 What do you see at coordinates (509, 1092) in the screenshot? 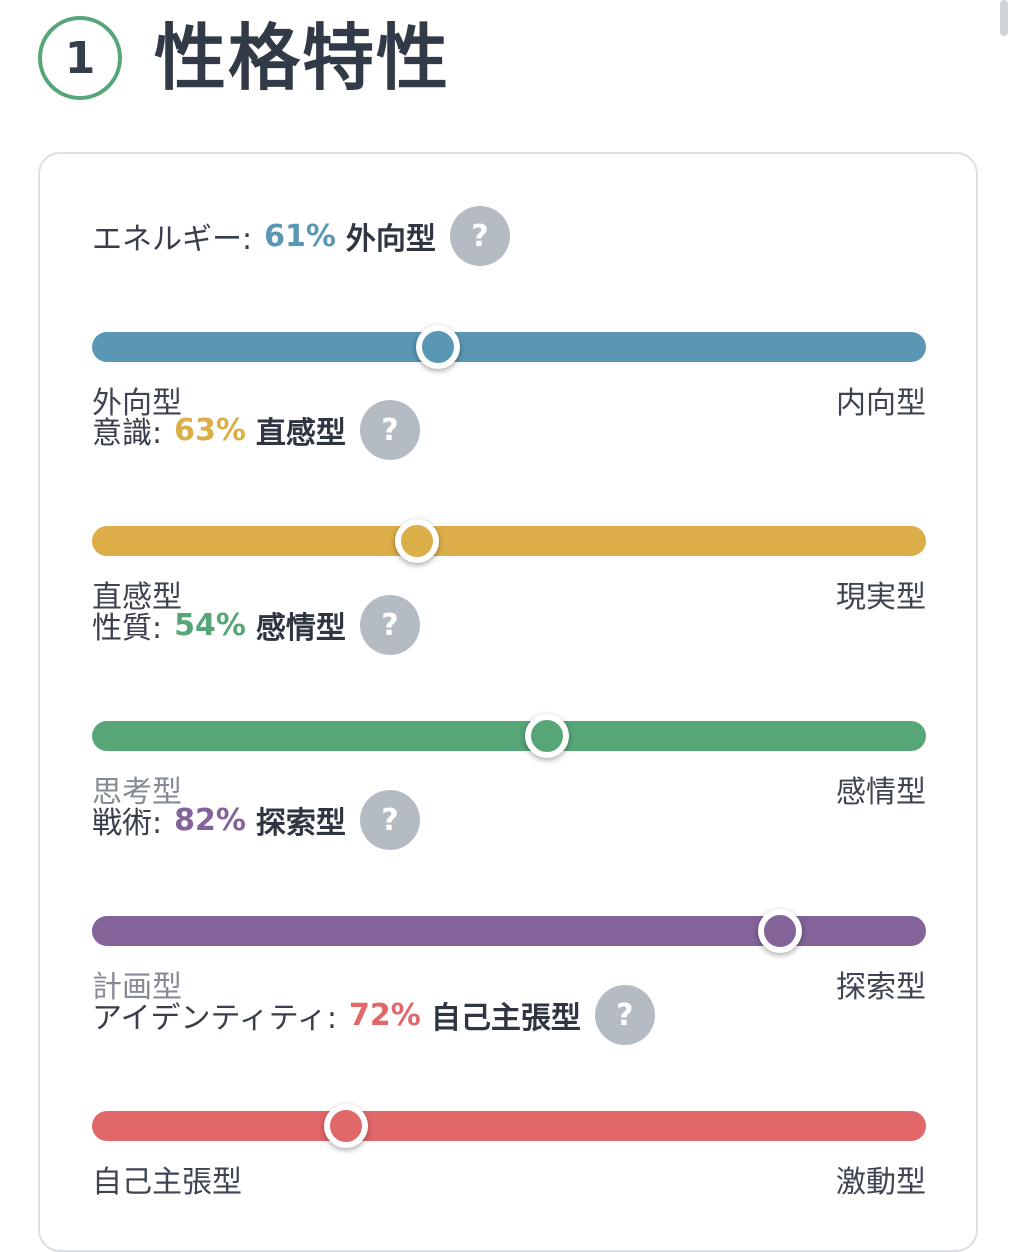
I see `trait-identity: アイデンティティ: 72% 自己主張型 ? 自己主張型 激動型` at bounding box center [509, 1092].